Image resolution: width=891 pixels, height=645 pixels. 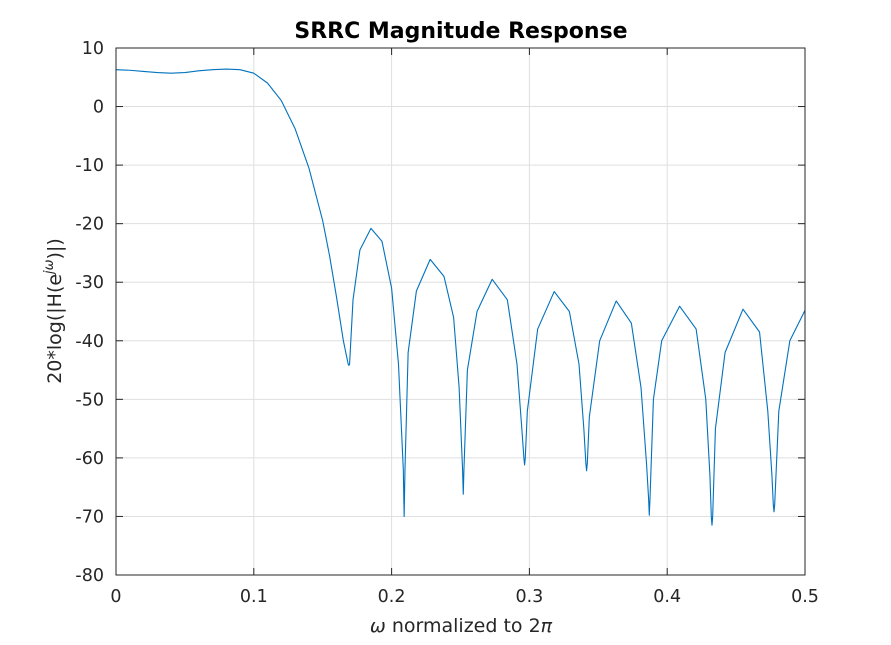 What do you see at coordinates (378, 626) in the screenshot?
I see `x-axis-label-symbol: ω` at bounding box center [378, 626].